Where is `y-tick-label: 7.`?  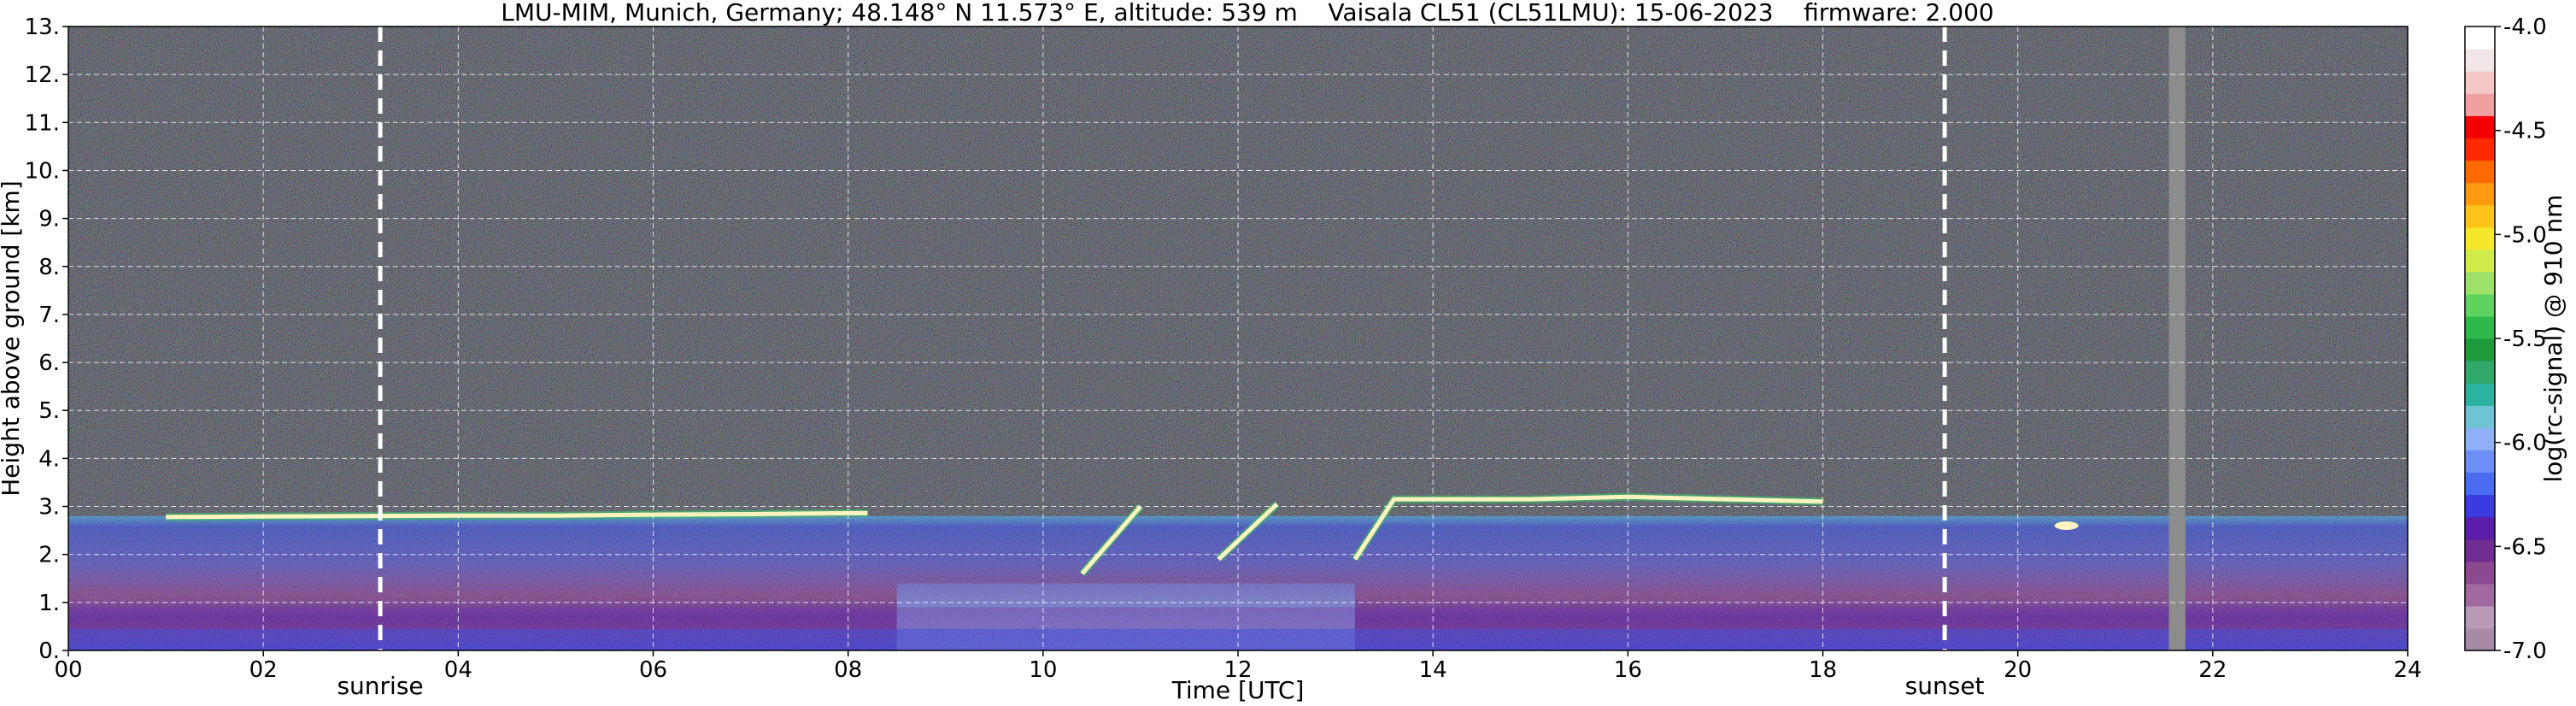 y-tick-label: 7. is located at coordinates (49, 315).